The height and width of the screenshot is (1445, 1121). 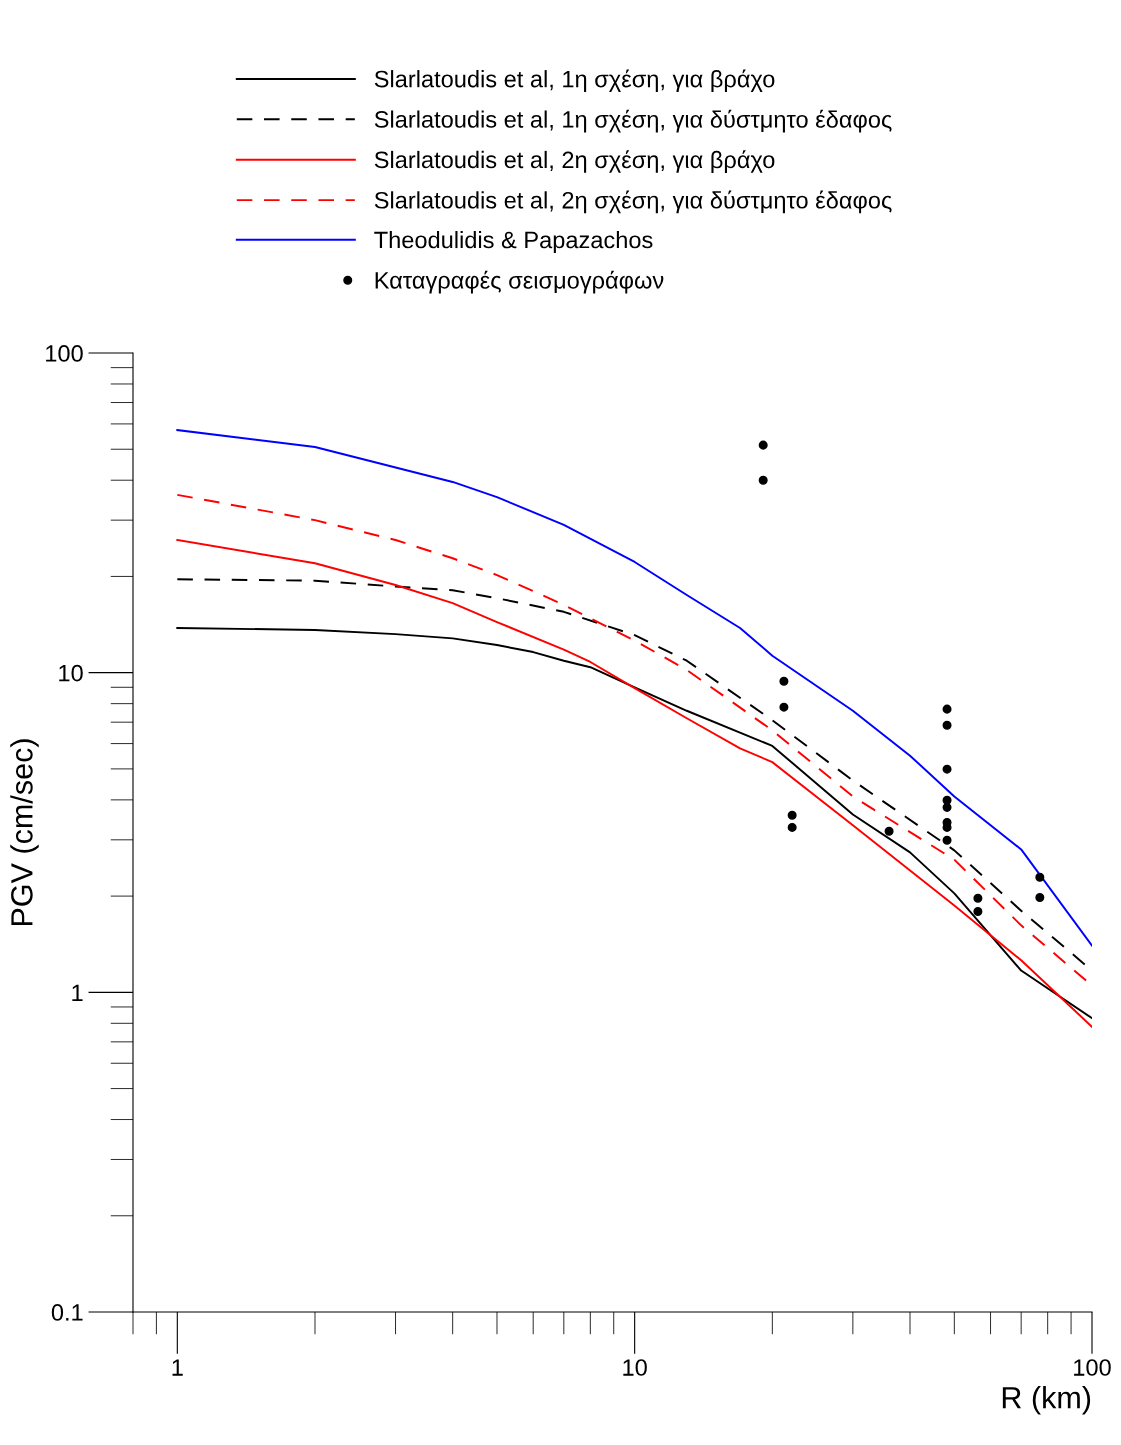 I want to click on y-tick-label: 0.1, so click(x=67, y=1312).